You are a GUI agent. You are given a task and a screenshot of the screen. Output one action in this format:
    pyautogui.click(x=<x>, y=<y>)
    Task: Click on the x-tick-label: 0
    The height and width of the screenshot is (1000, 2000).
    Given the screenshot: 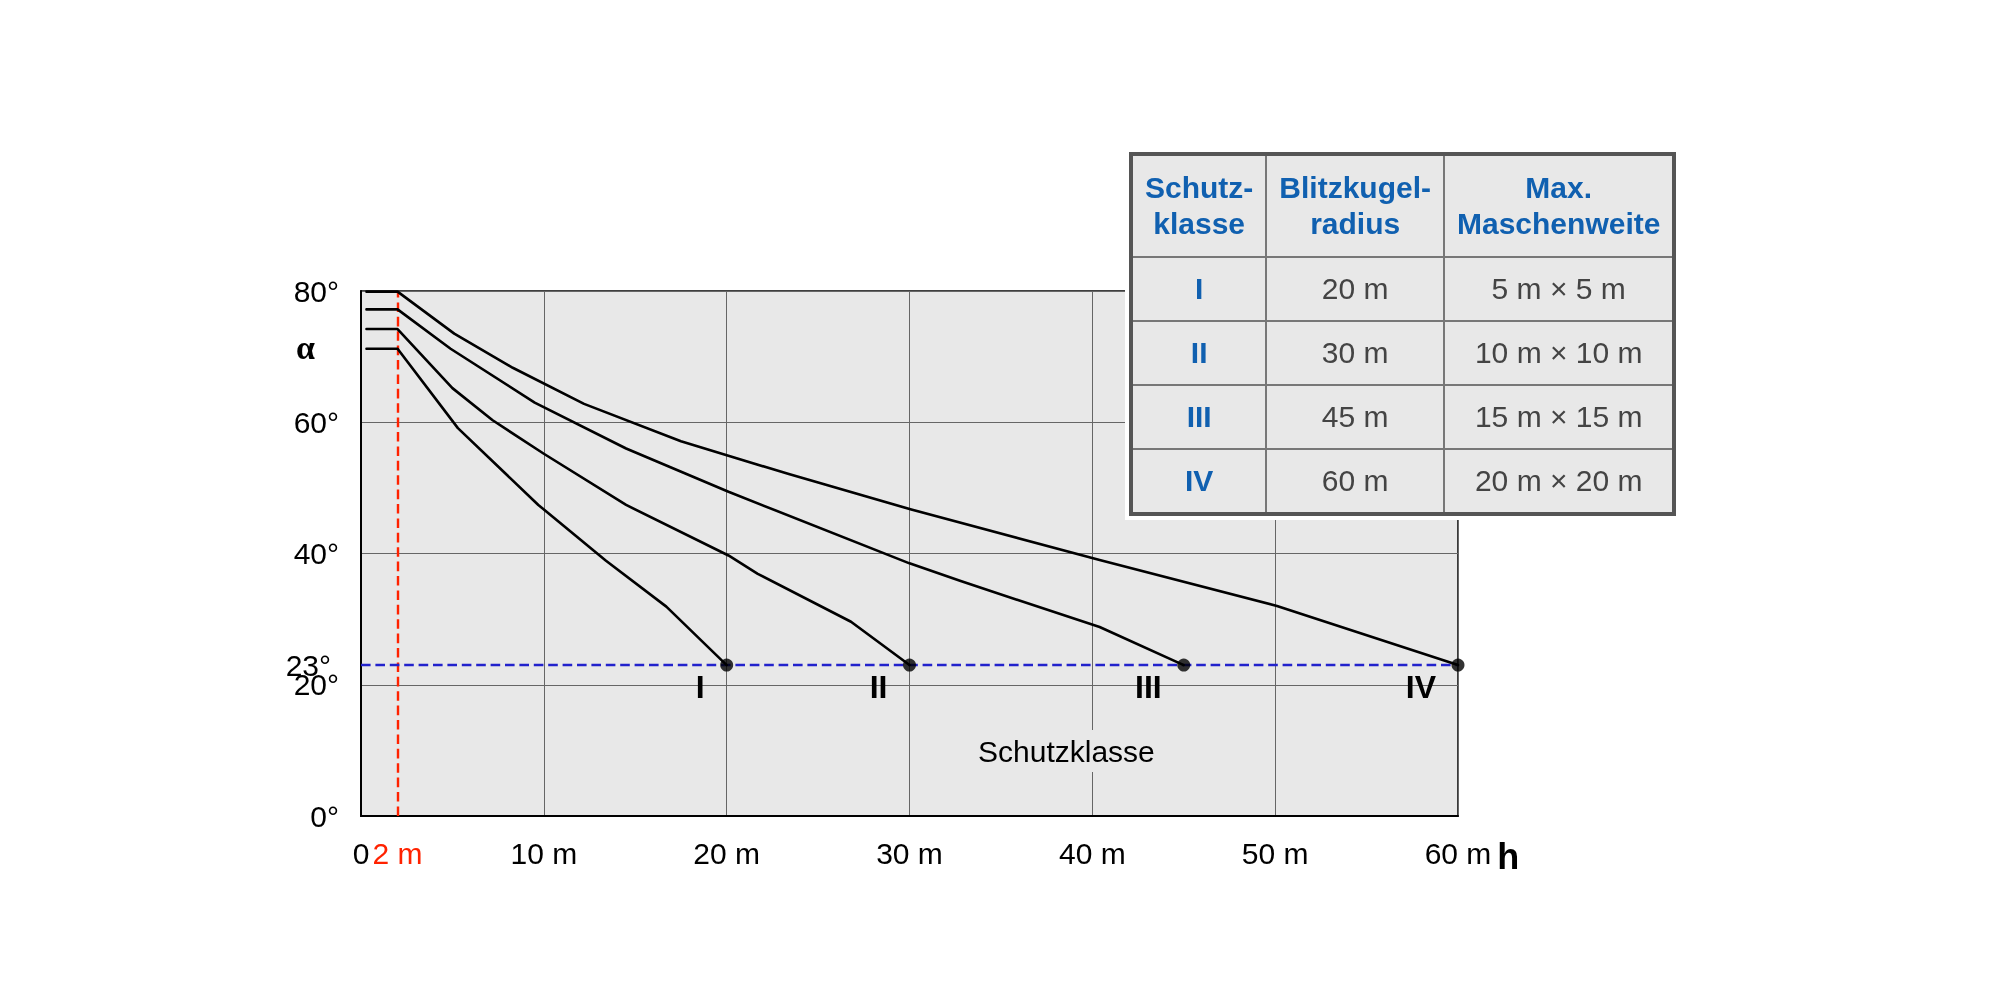 What is the action you would take?
    pyautogui.click(x=361, y=853)
    